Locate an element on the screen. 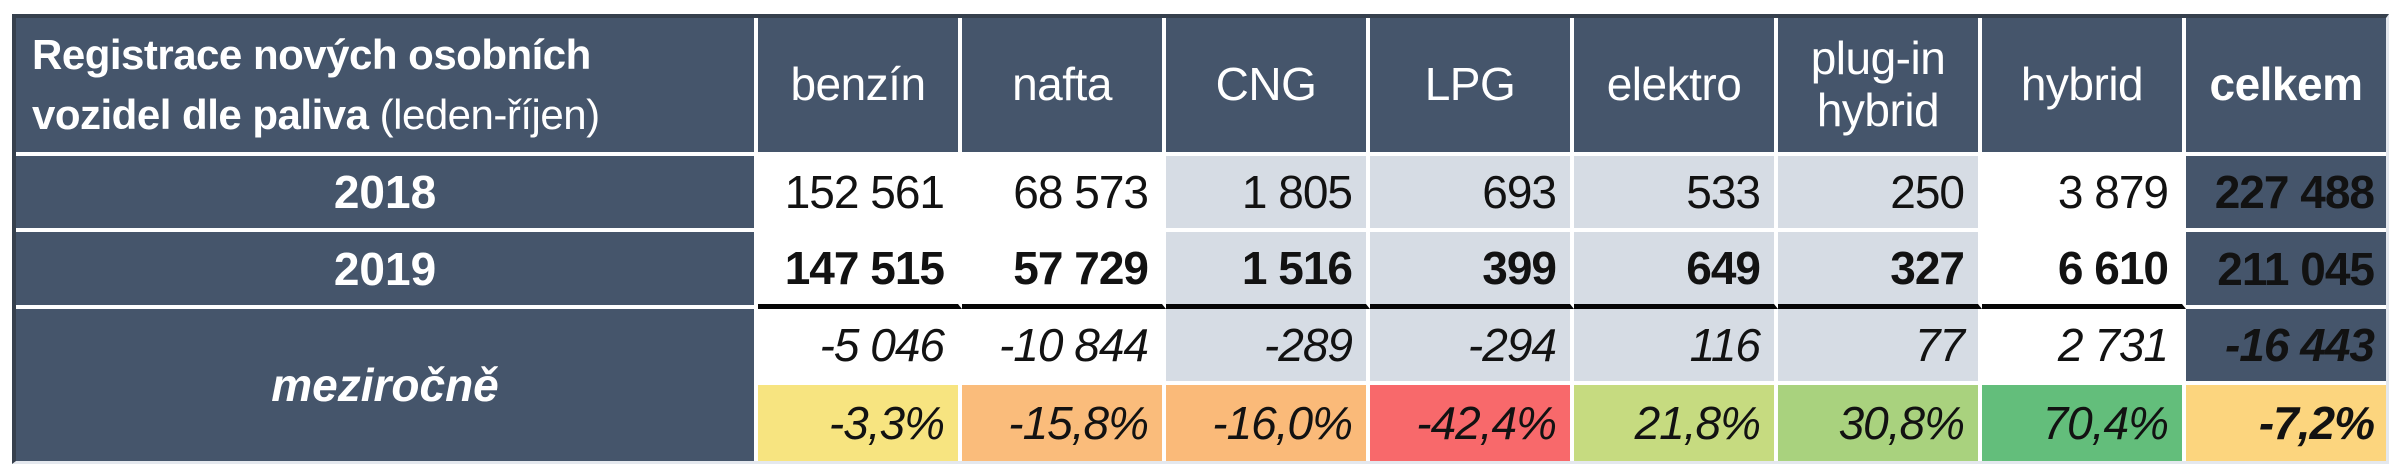 This screenshot has height=467, width=2400. total-2018: 227 488 is located at coordinates (2286, 194).